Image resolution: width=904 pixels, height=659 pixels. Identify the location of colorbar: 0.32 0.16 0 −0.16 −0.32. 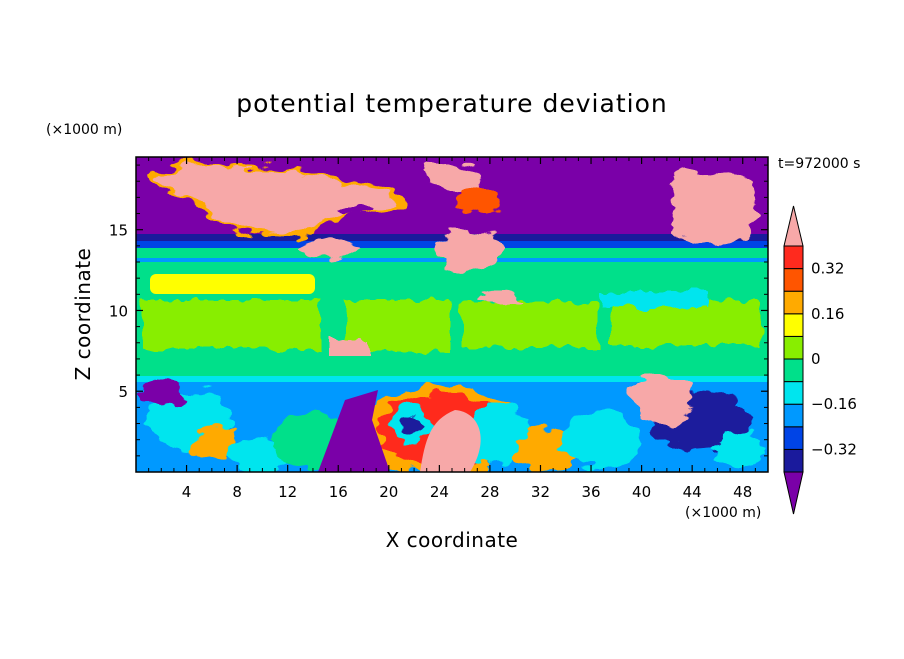
(820, 360).